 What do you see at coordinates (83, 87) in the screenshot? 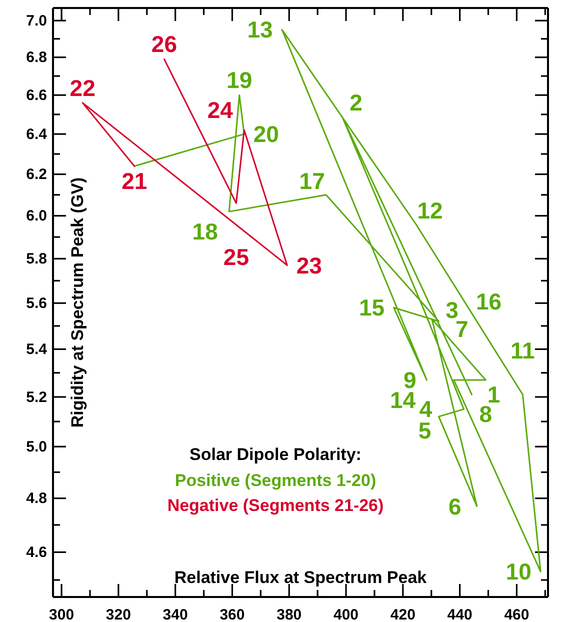
I see `annotation: 22` at bounding box center [83, 87].